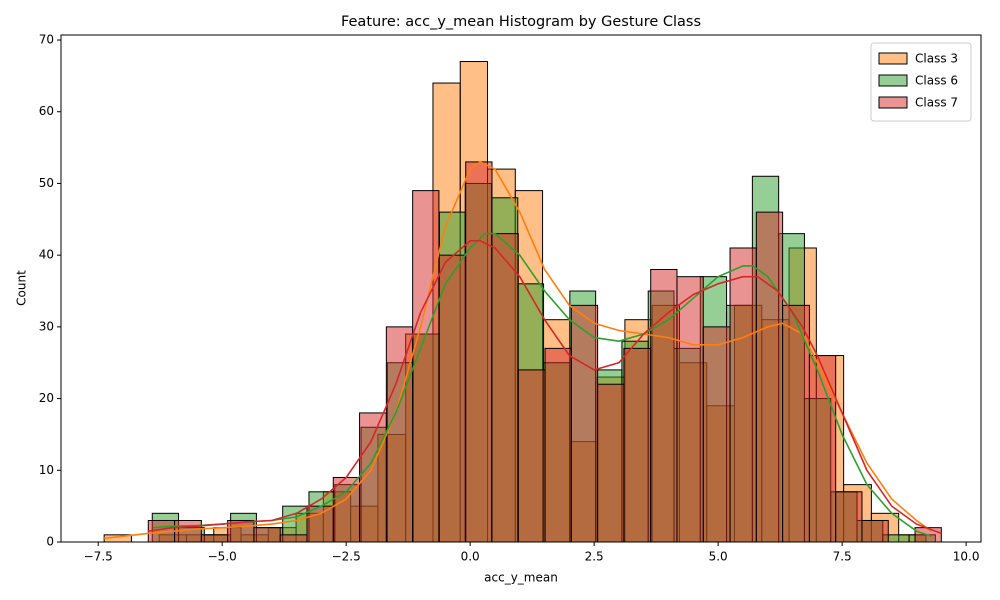 This screenshot has height=600, width=1000. I want to click on y-tick-label: 10, so click(46, 470).